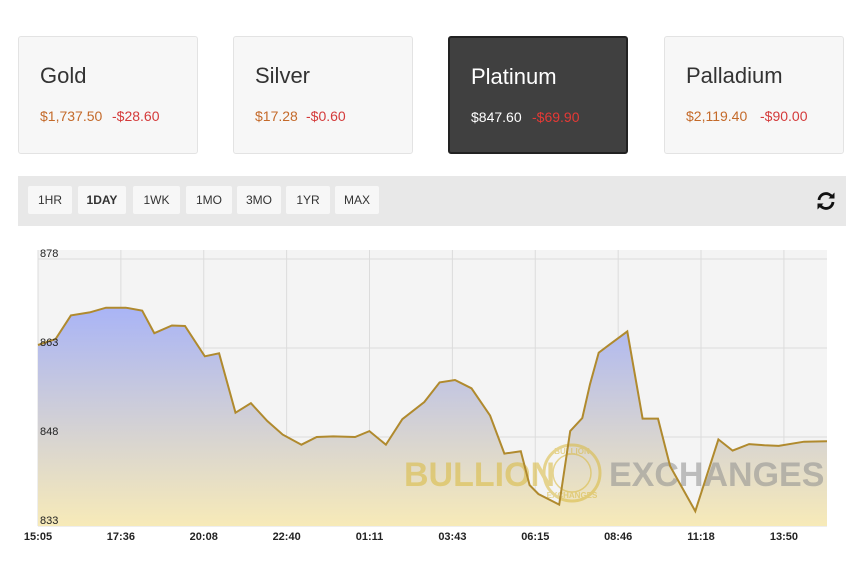 This screenshot has width=863, height=563. Describe the element at coordinates (432, 201) in the screenshot. I see `range-toolbar: 1HR 1DAY 1WK 1MO 3MO 1YR MAX` at that location.